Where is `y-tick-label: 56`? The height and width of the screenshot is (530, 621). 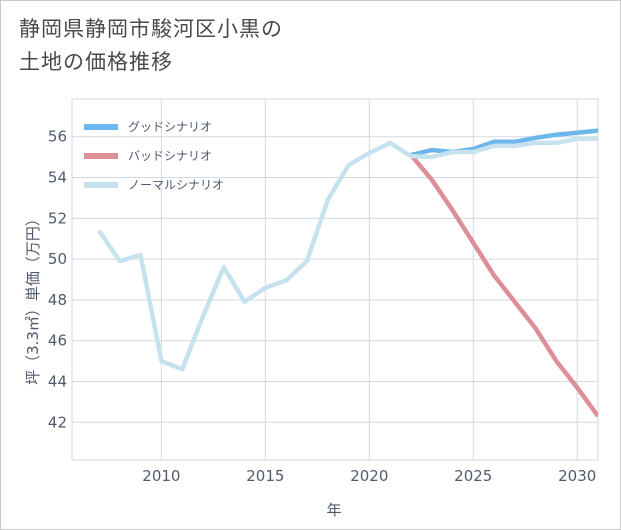
y-tick-label: 56 is located at coordinates (57, 137).